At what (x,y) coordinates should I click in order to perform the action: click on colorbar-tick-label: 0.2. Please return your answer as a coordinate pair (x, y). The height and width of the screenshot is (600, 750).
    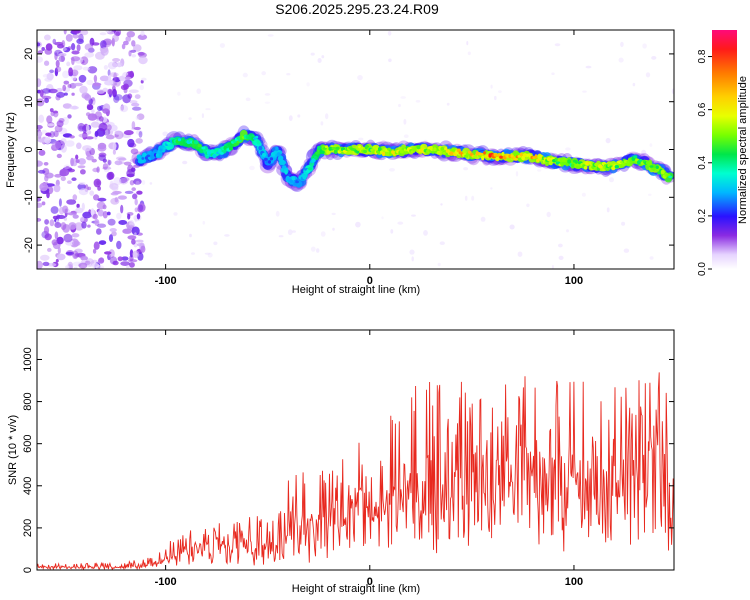
    Looking at the image, I should click on (702, 216).